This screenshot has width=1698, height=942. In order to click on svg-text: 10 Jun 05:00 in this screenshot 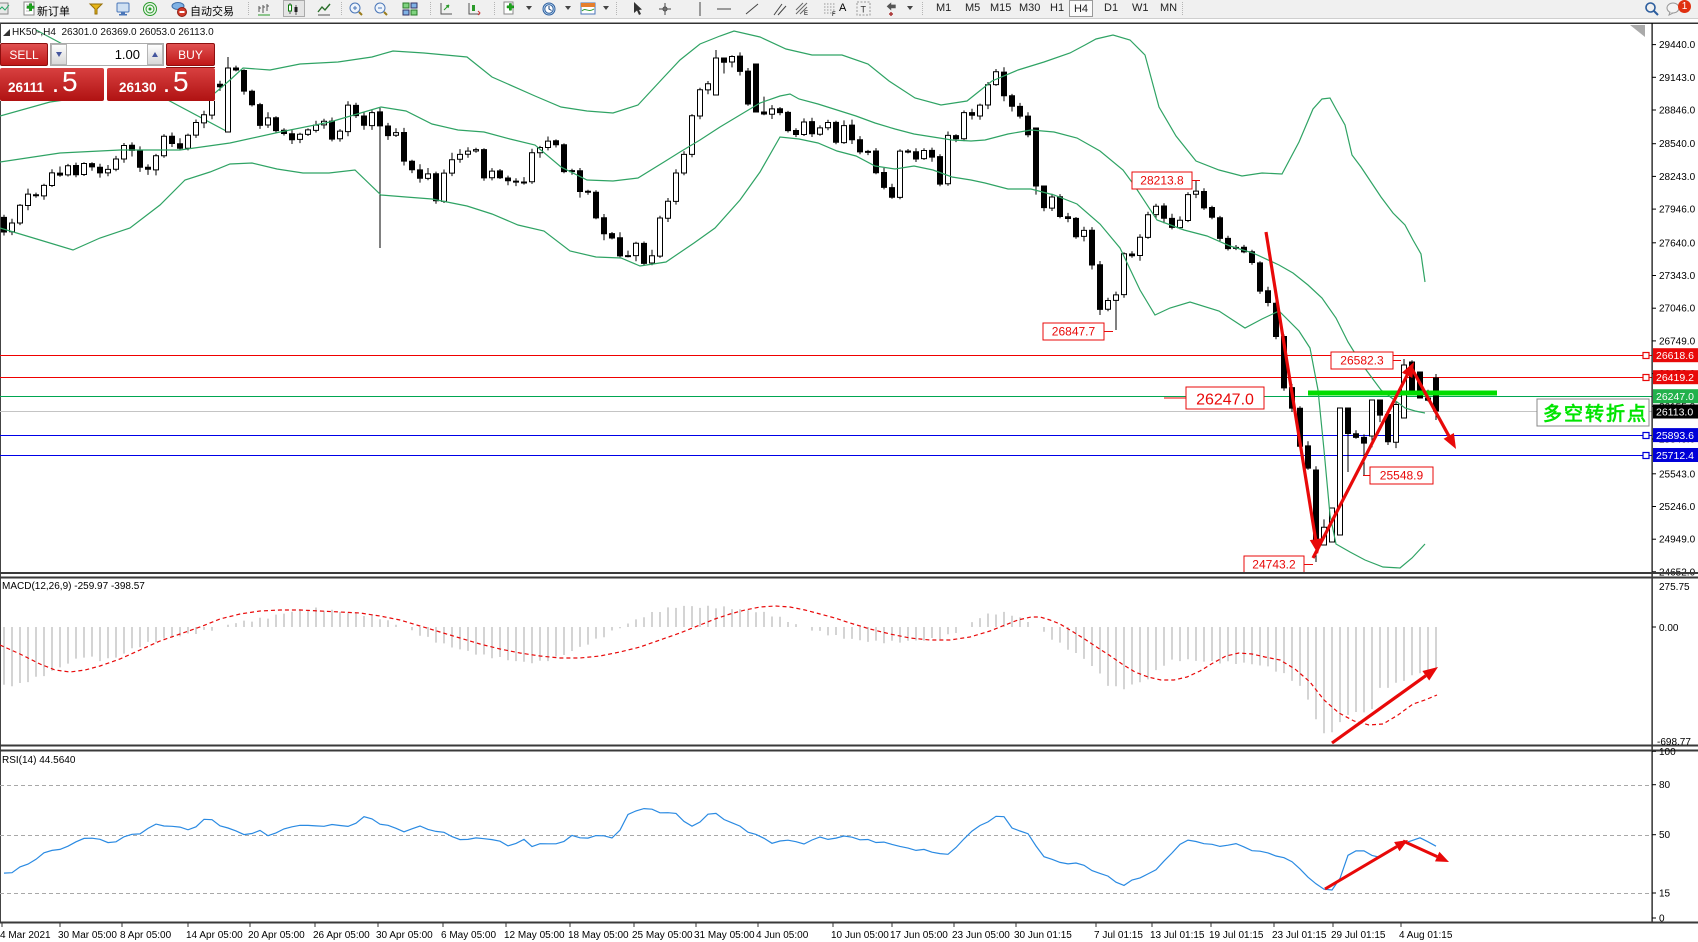, I will do `click(860, 935)`.